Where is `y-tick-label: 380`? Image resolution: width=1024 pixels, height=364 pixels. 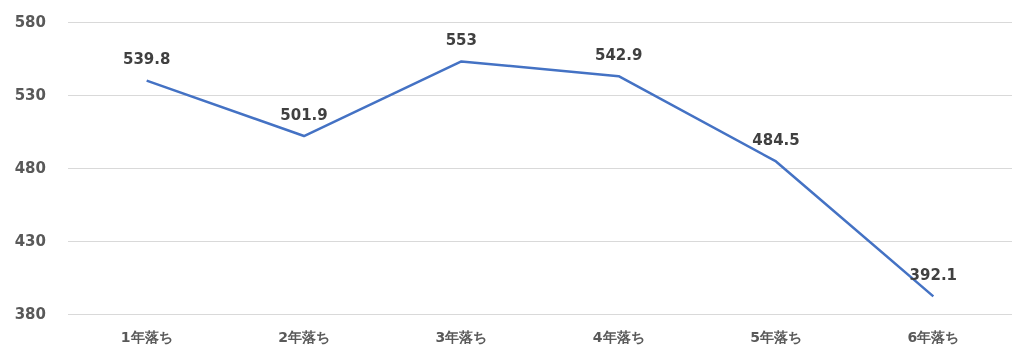
y-tick-label: 380 is located at coordinates (30, 314).